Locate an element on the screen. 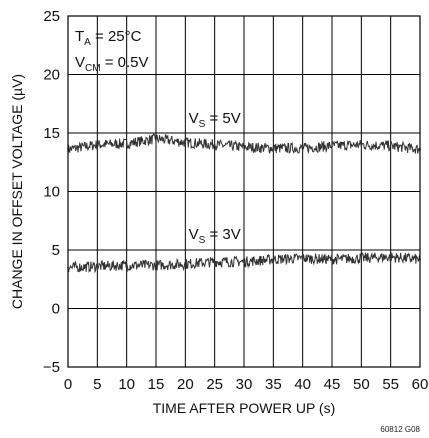  vcm-condition-label: VCM = 0.5V is located at coordinates (112, 64).